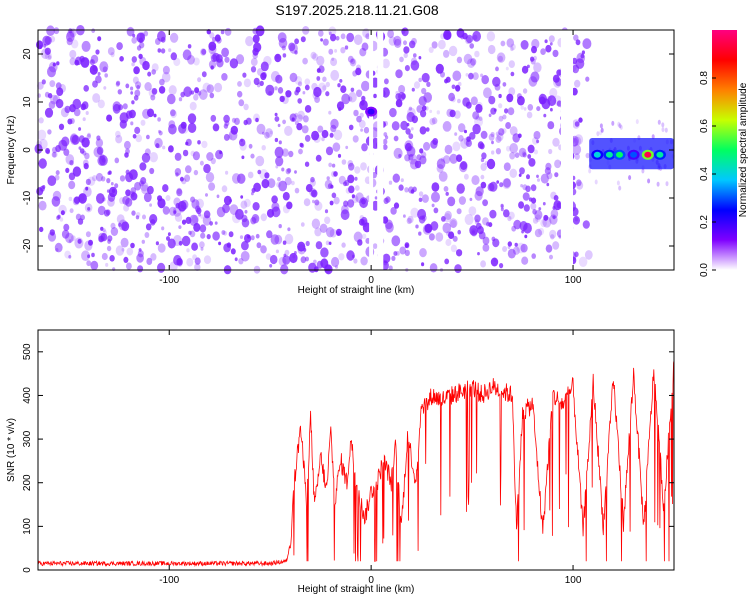  What do you see at coordinates (11, 450) in the screenshot?
I see `snr-y-axis-title: SNR (10 * v/v)` at bounding box center [11, 450].